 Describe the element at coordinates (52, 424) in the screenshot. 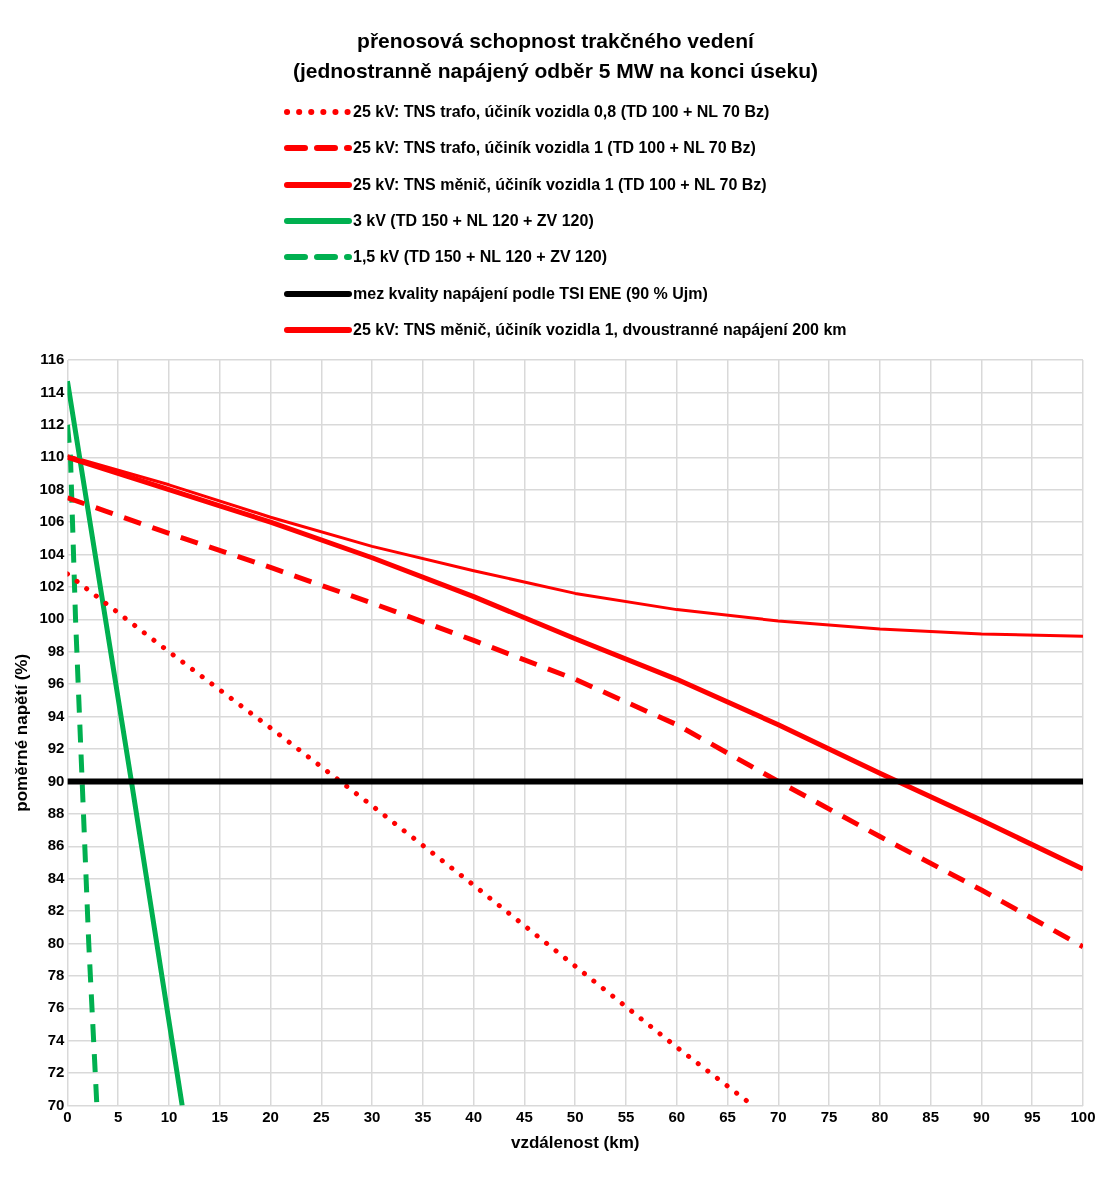

I see `y-tick-label: 112` at that location.